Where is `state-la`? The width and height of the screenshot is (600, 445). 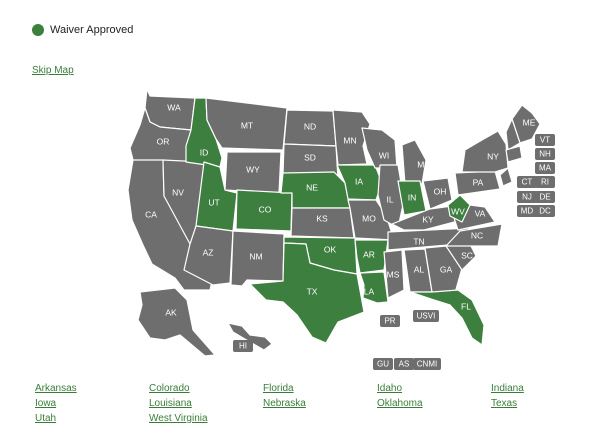 state-la is located at coordinates (374, 287).